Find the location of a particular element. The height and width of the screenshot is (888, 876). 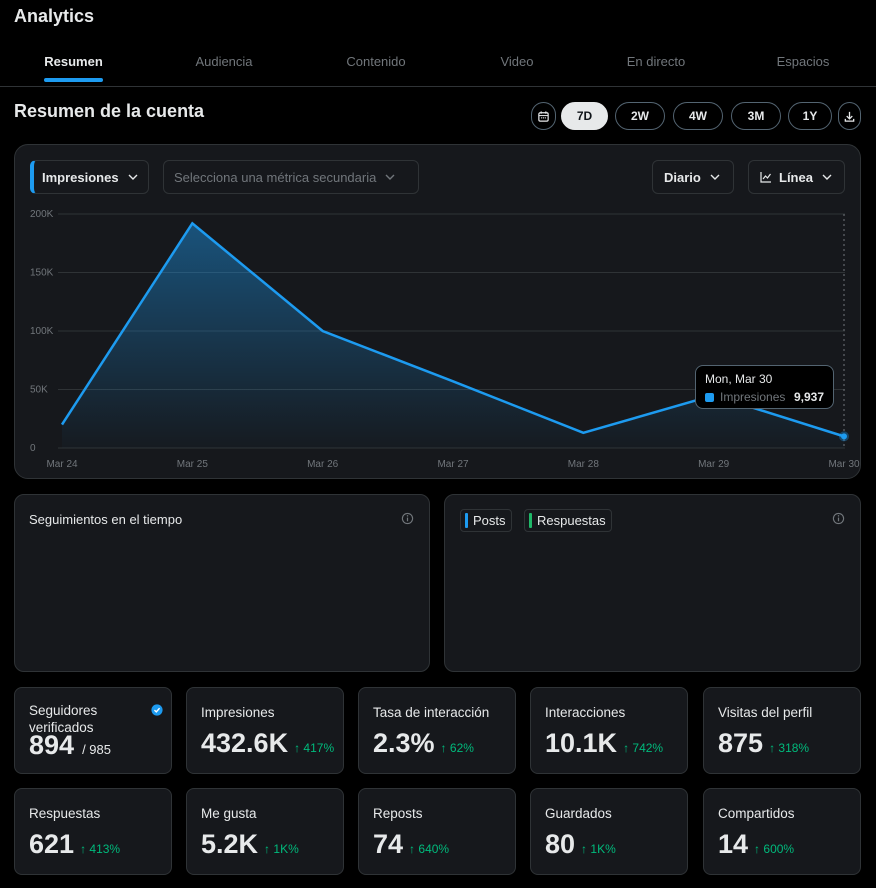

legend-posts: Posts is located at coordinates (486, 520).